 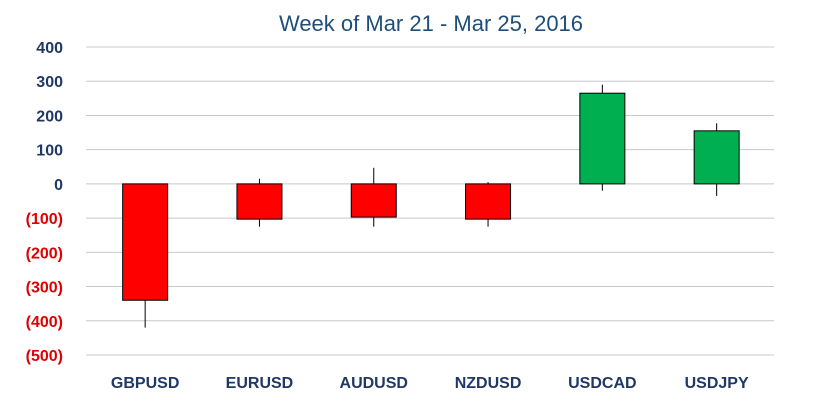 I want to click on chart-title: Week of Mar 21 - Mar 25, 2016, so click(x=431, y=23).